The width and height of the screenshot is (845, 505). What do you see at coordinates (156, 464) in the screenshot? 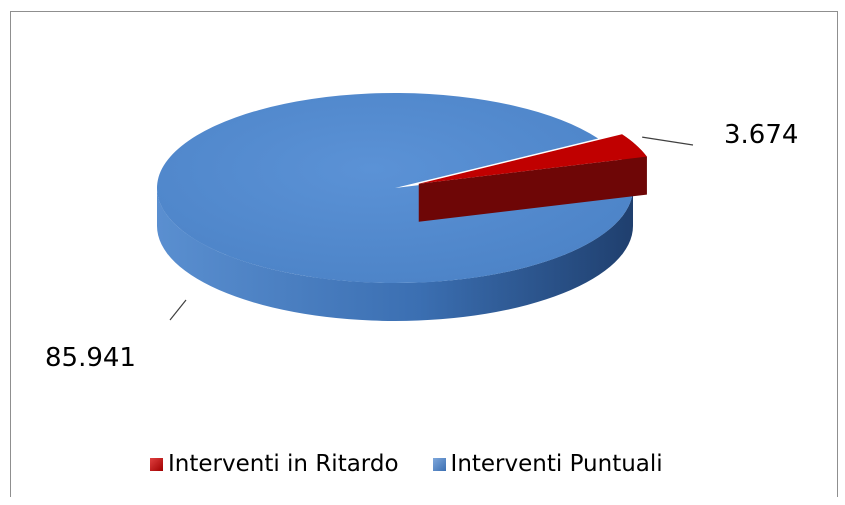
I see `legend-swatch-ritardo` at bounding box center [156, 464].